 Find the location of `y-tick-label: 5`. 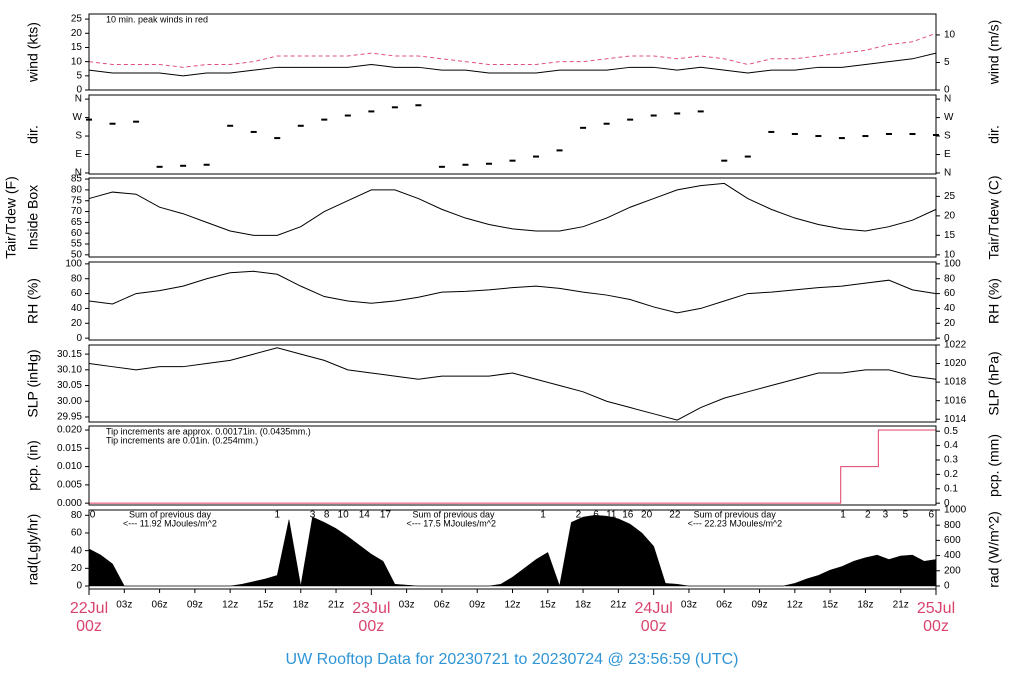

y-tick-label: 5 is located at coordinates (79, 75).